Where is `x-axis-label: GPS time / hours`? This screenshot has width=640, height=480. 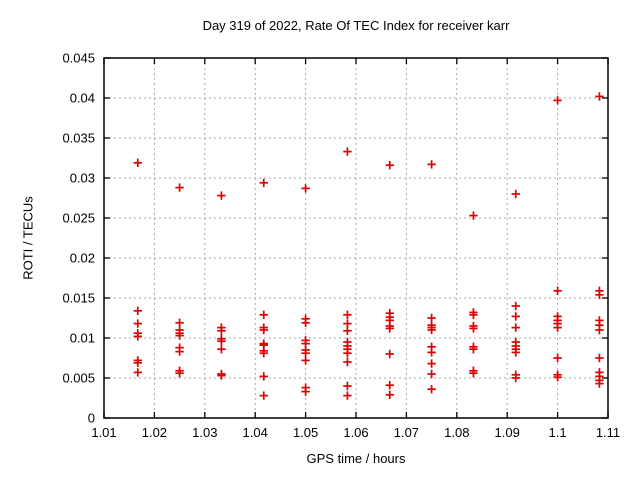 x-axis-label: GPS time / hours is located at coordinates (356, 458).